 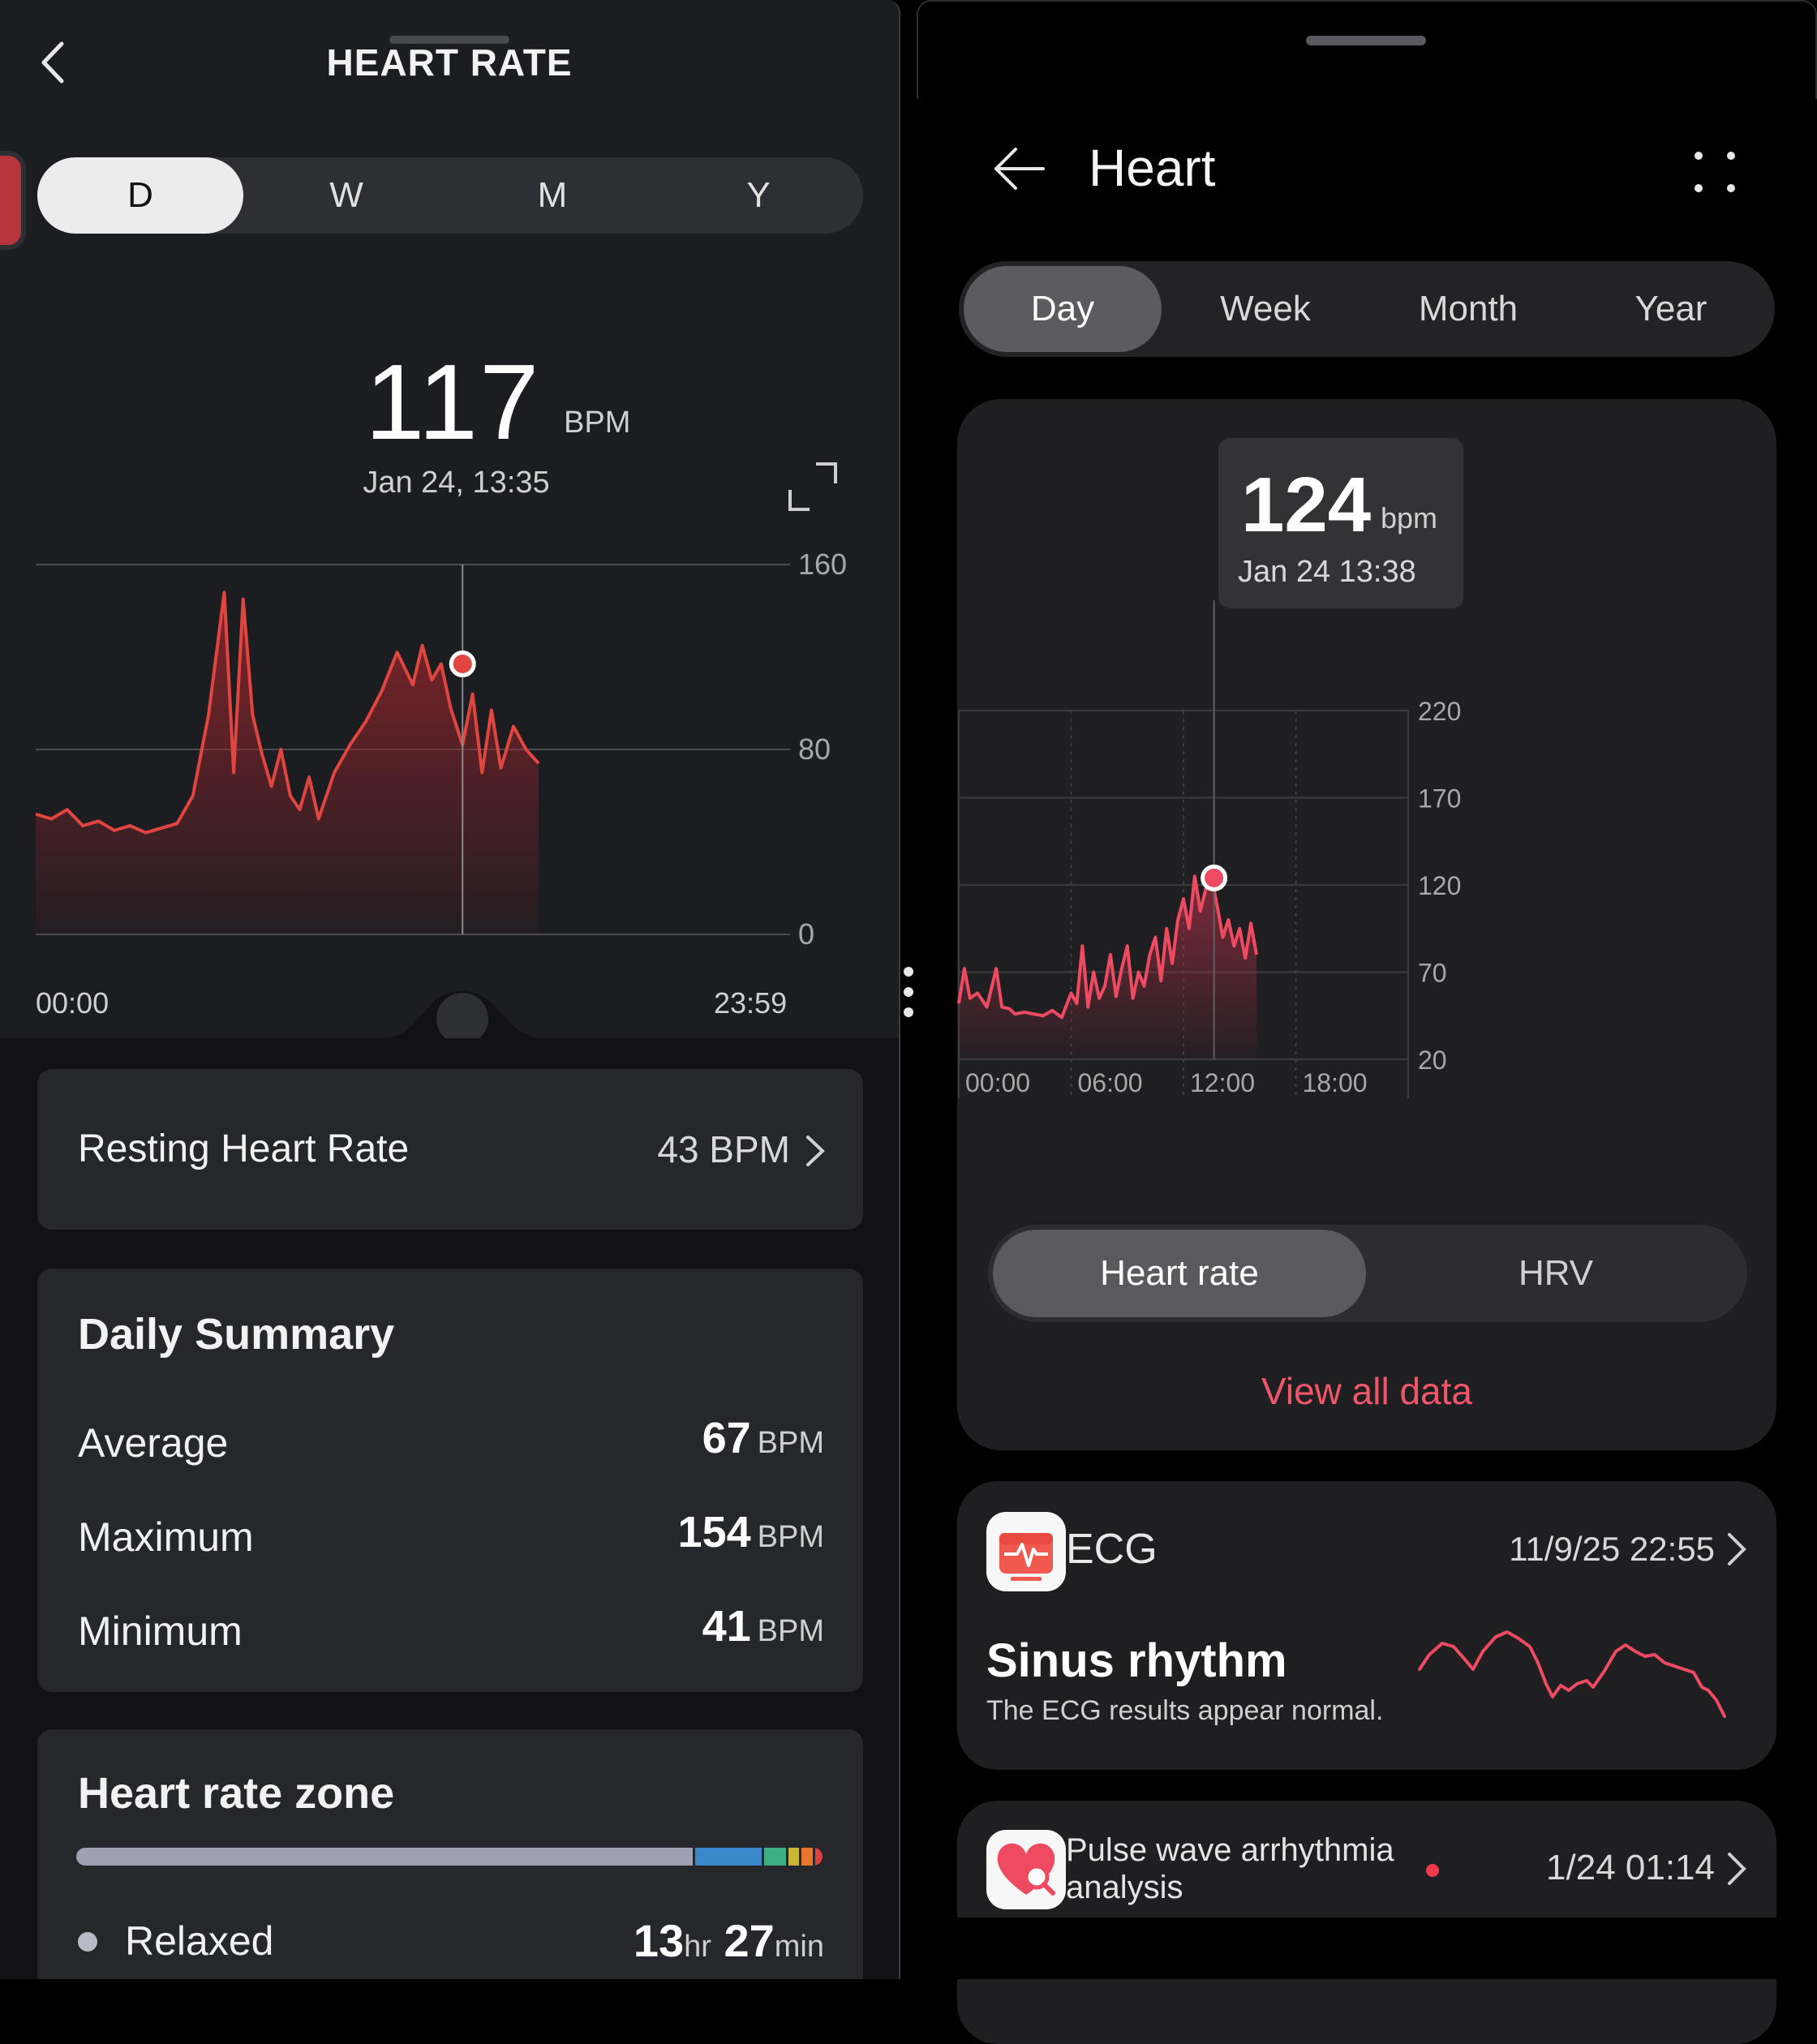 I want to click on split-handle-icon, so click(x=908, y=992).